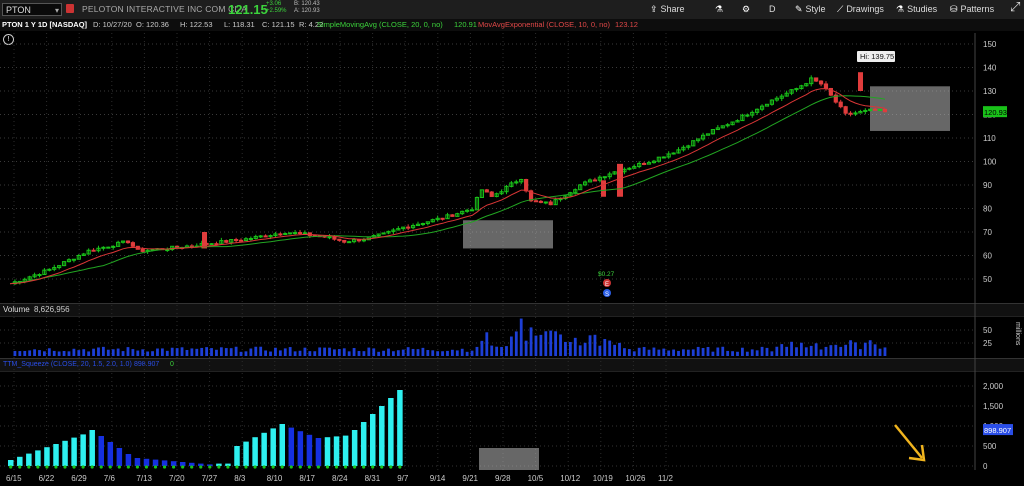 Image resolution: width=1024 pixels, height=486 pixels. Describe the element at coordinates (70, 8) in the screenshot. I see `symbol-color-icon` at that location.